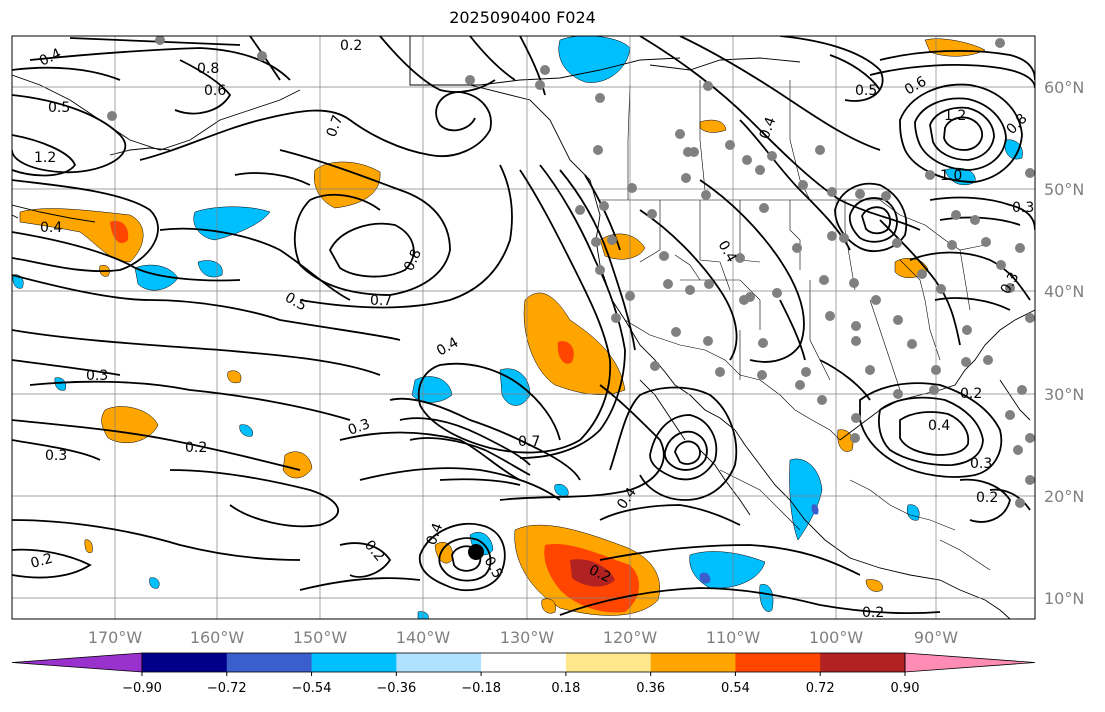  I want to click on contour-label: 0.6, so click(215, 91).